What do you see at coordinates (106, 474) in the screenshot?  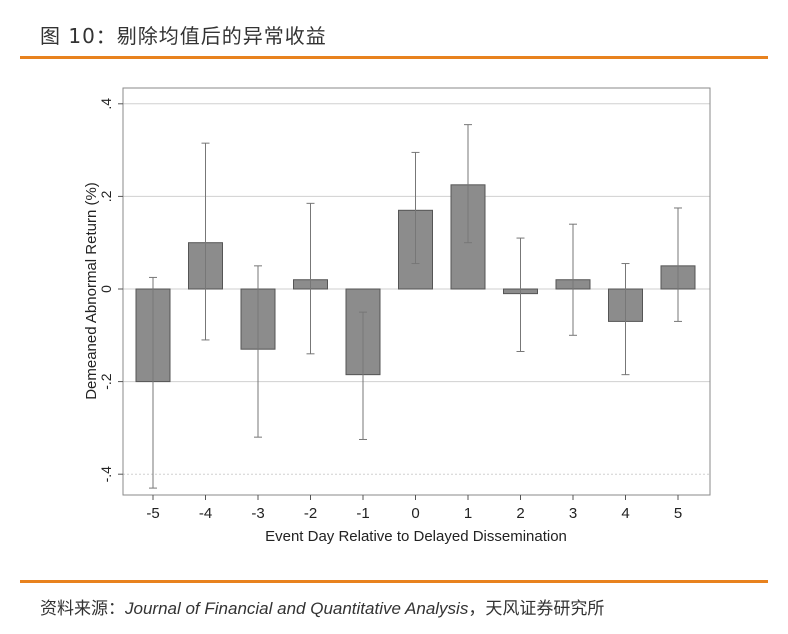 I see `y-tick-label-4: -.4` at bounding box center [106, 474].